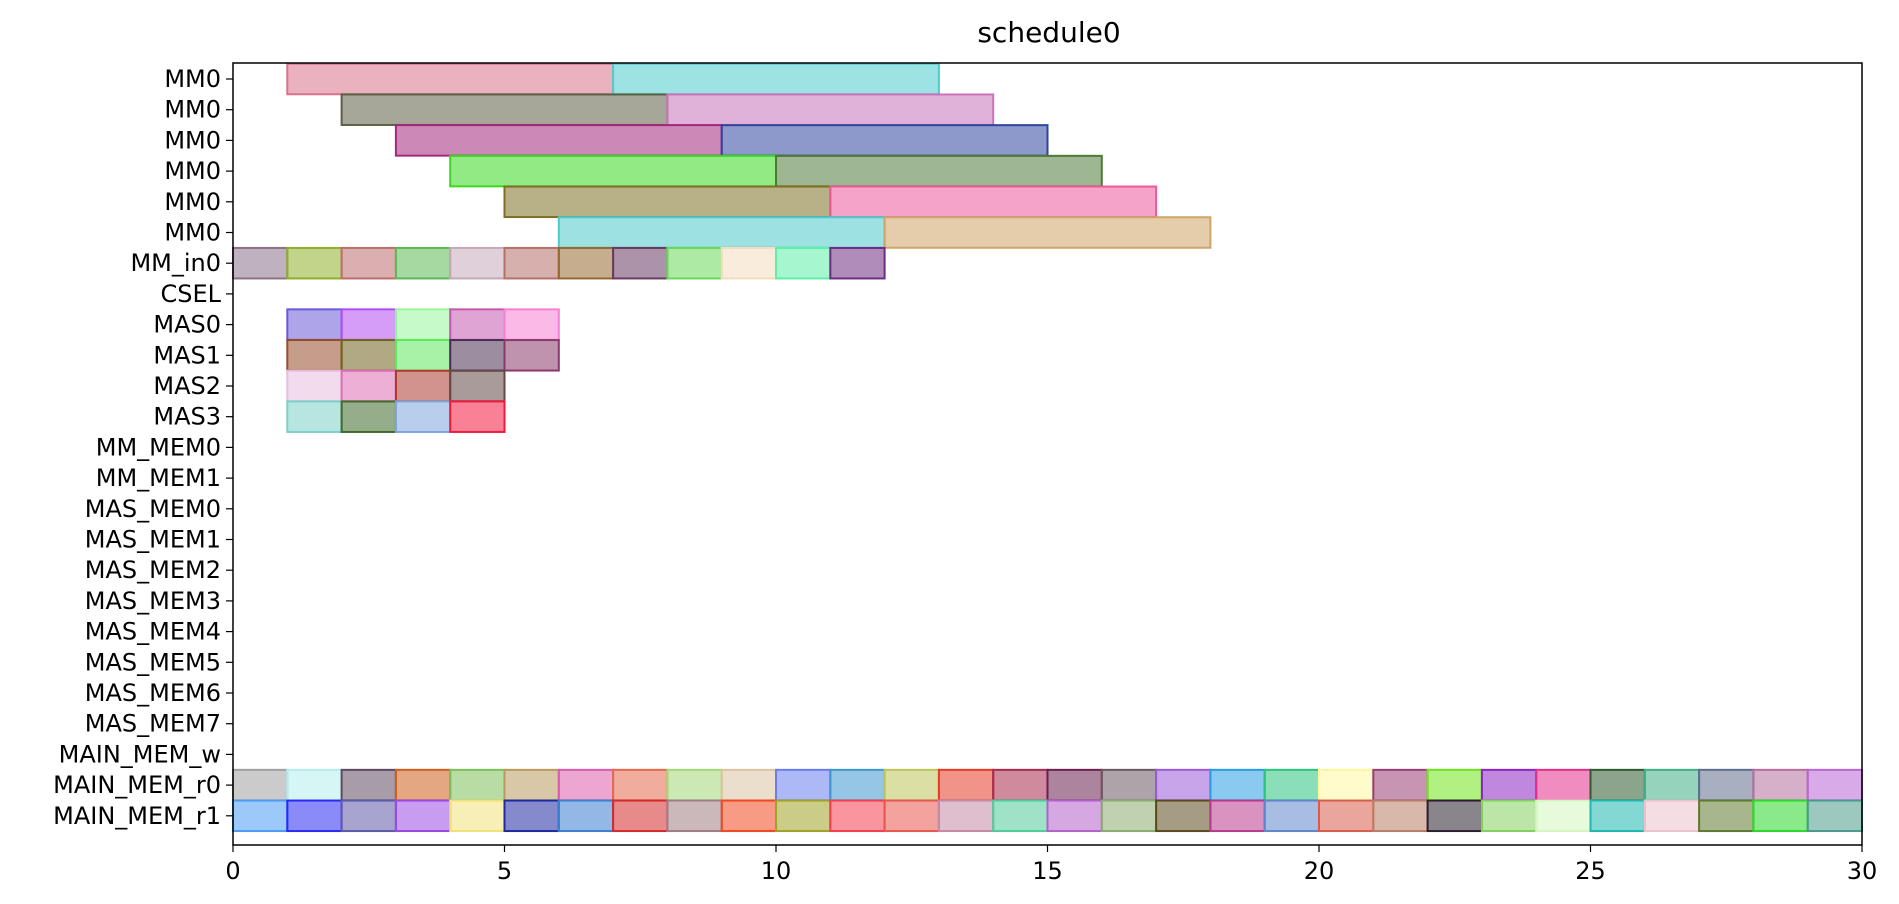 Image resolution: width=1899 pixels, height=904 pixels. Describe the element at coordinates (1047, 871) in the screenshot. I see `x-tick-label: 15` at that location.